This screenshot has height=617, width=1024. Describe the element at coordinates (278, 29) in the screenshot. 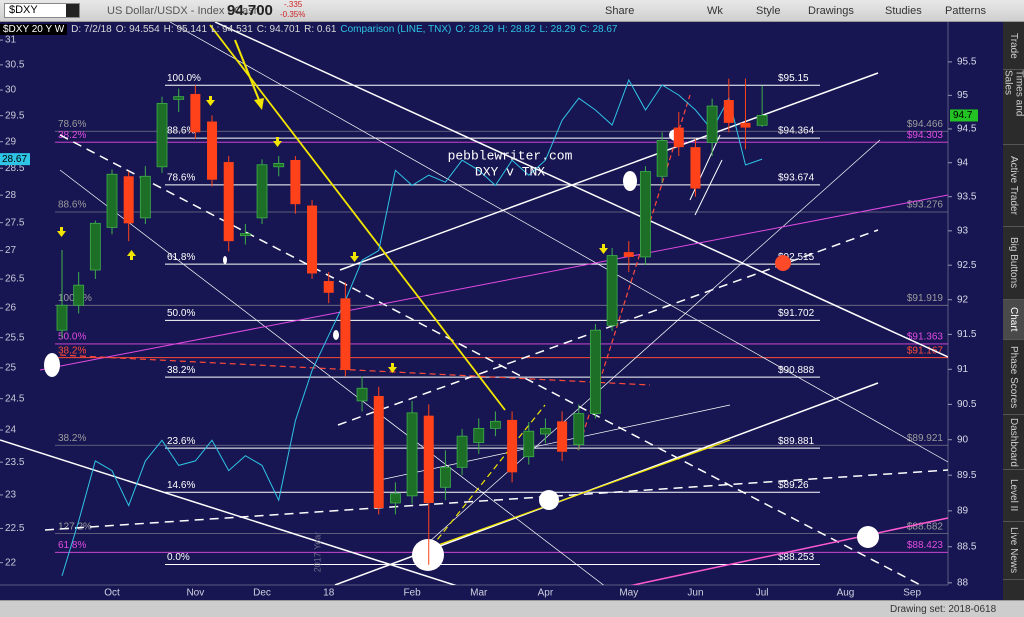

I see `header-close: C: 94.701` at that location.